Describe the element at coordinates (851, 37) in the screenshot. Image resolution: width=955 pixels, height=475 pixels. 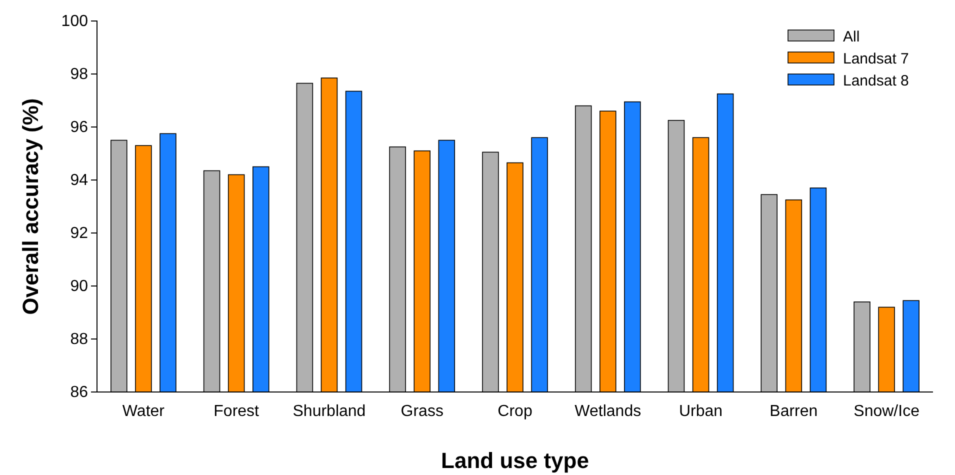
I see `legend-label: All` at that location.